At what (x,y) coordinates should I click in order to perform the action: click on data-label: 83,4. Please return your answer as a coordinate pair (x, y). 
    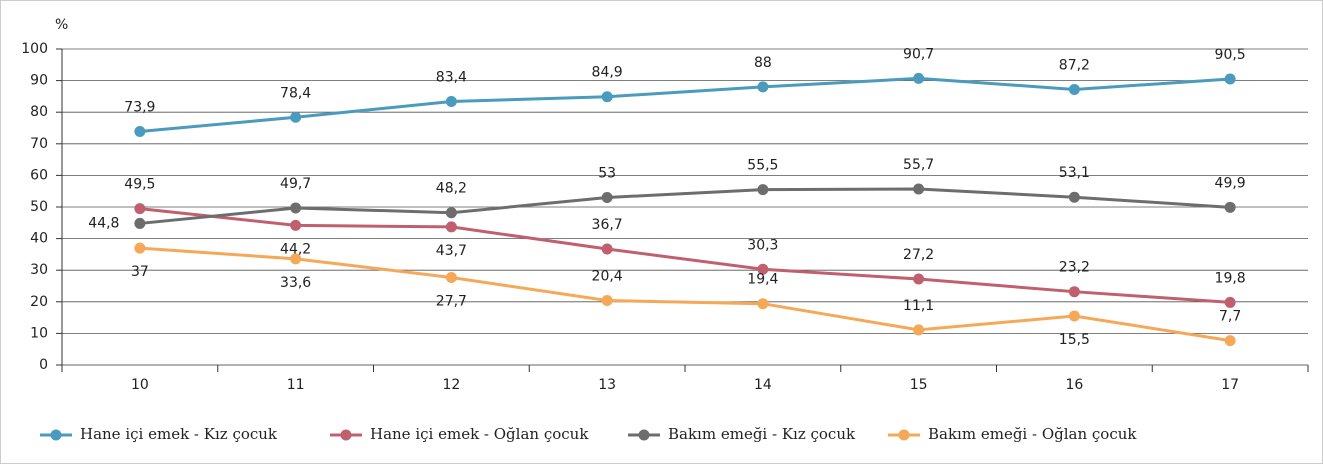
    Looking at the image, I should click on (451, 77).